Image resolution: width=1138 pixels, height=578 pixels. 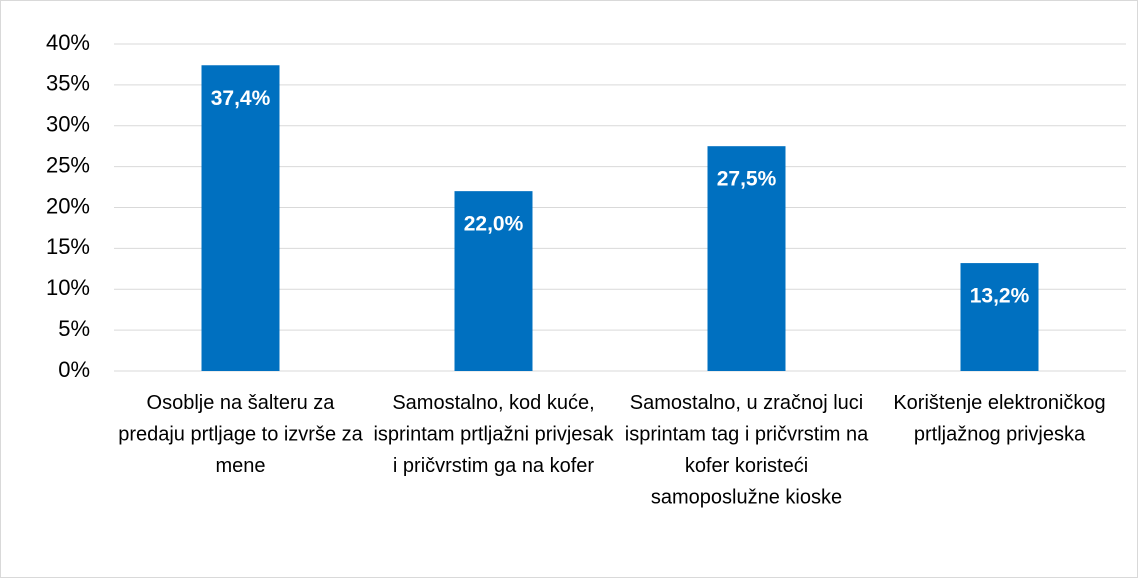 I want to click on value-label: 37,4%, so click(x=241, y=98).